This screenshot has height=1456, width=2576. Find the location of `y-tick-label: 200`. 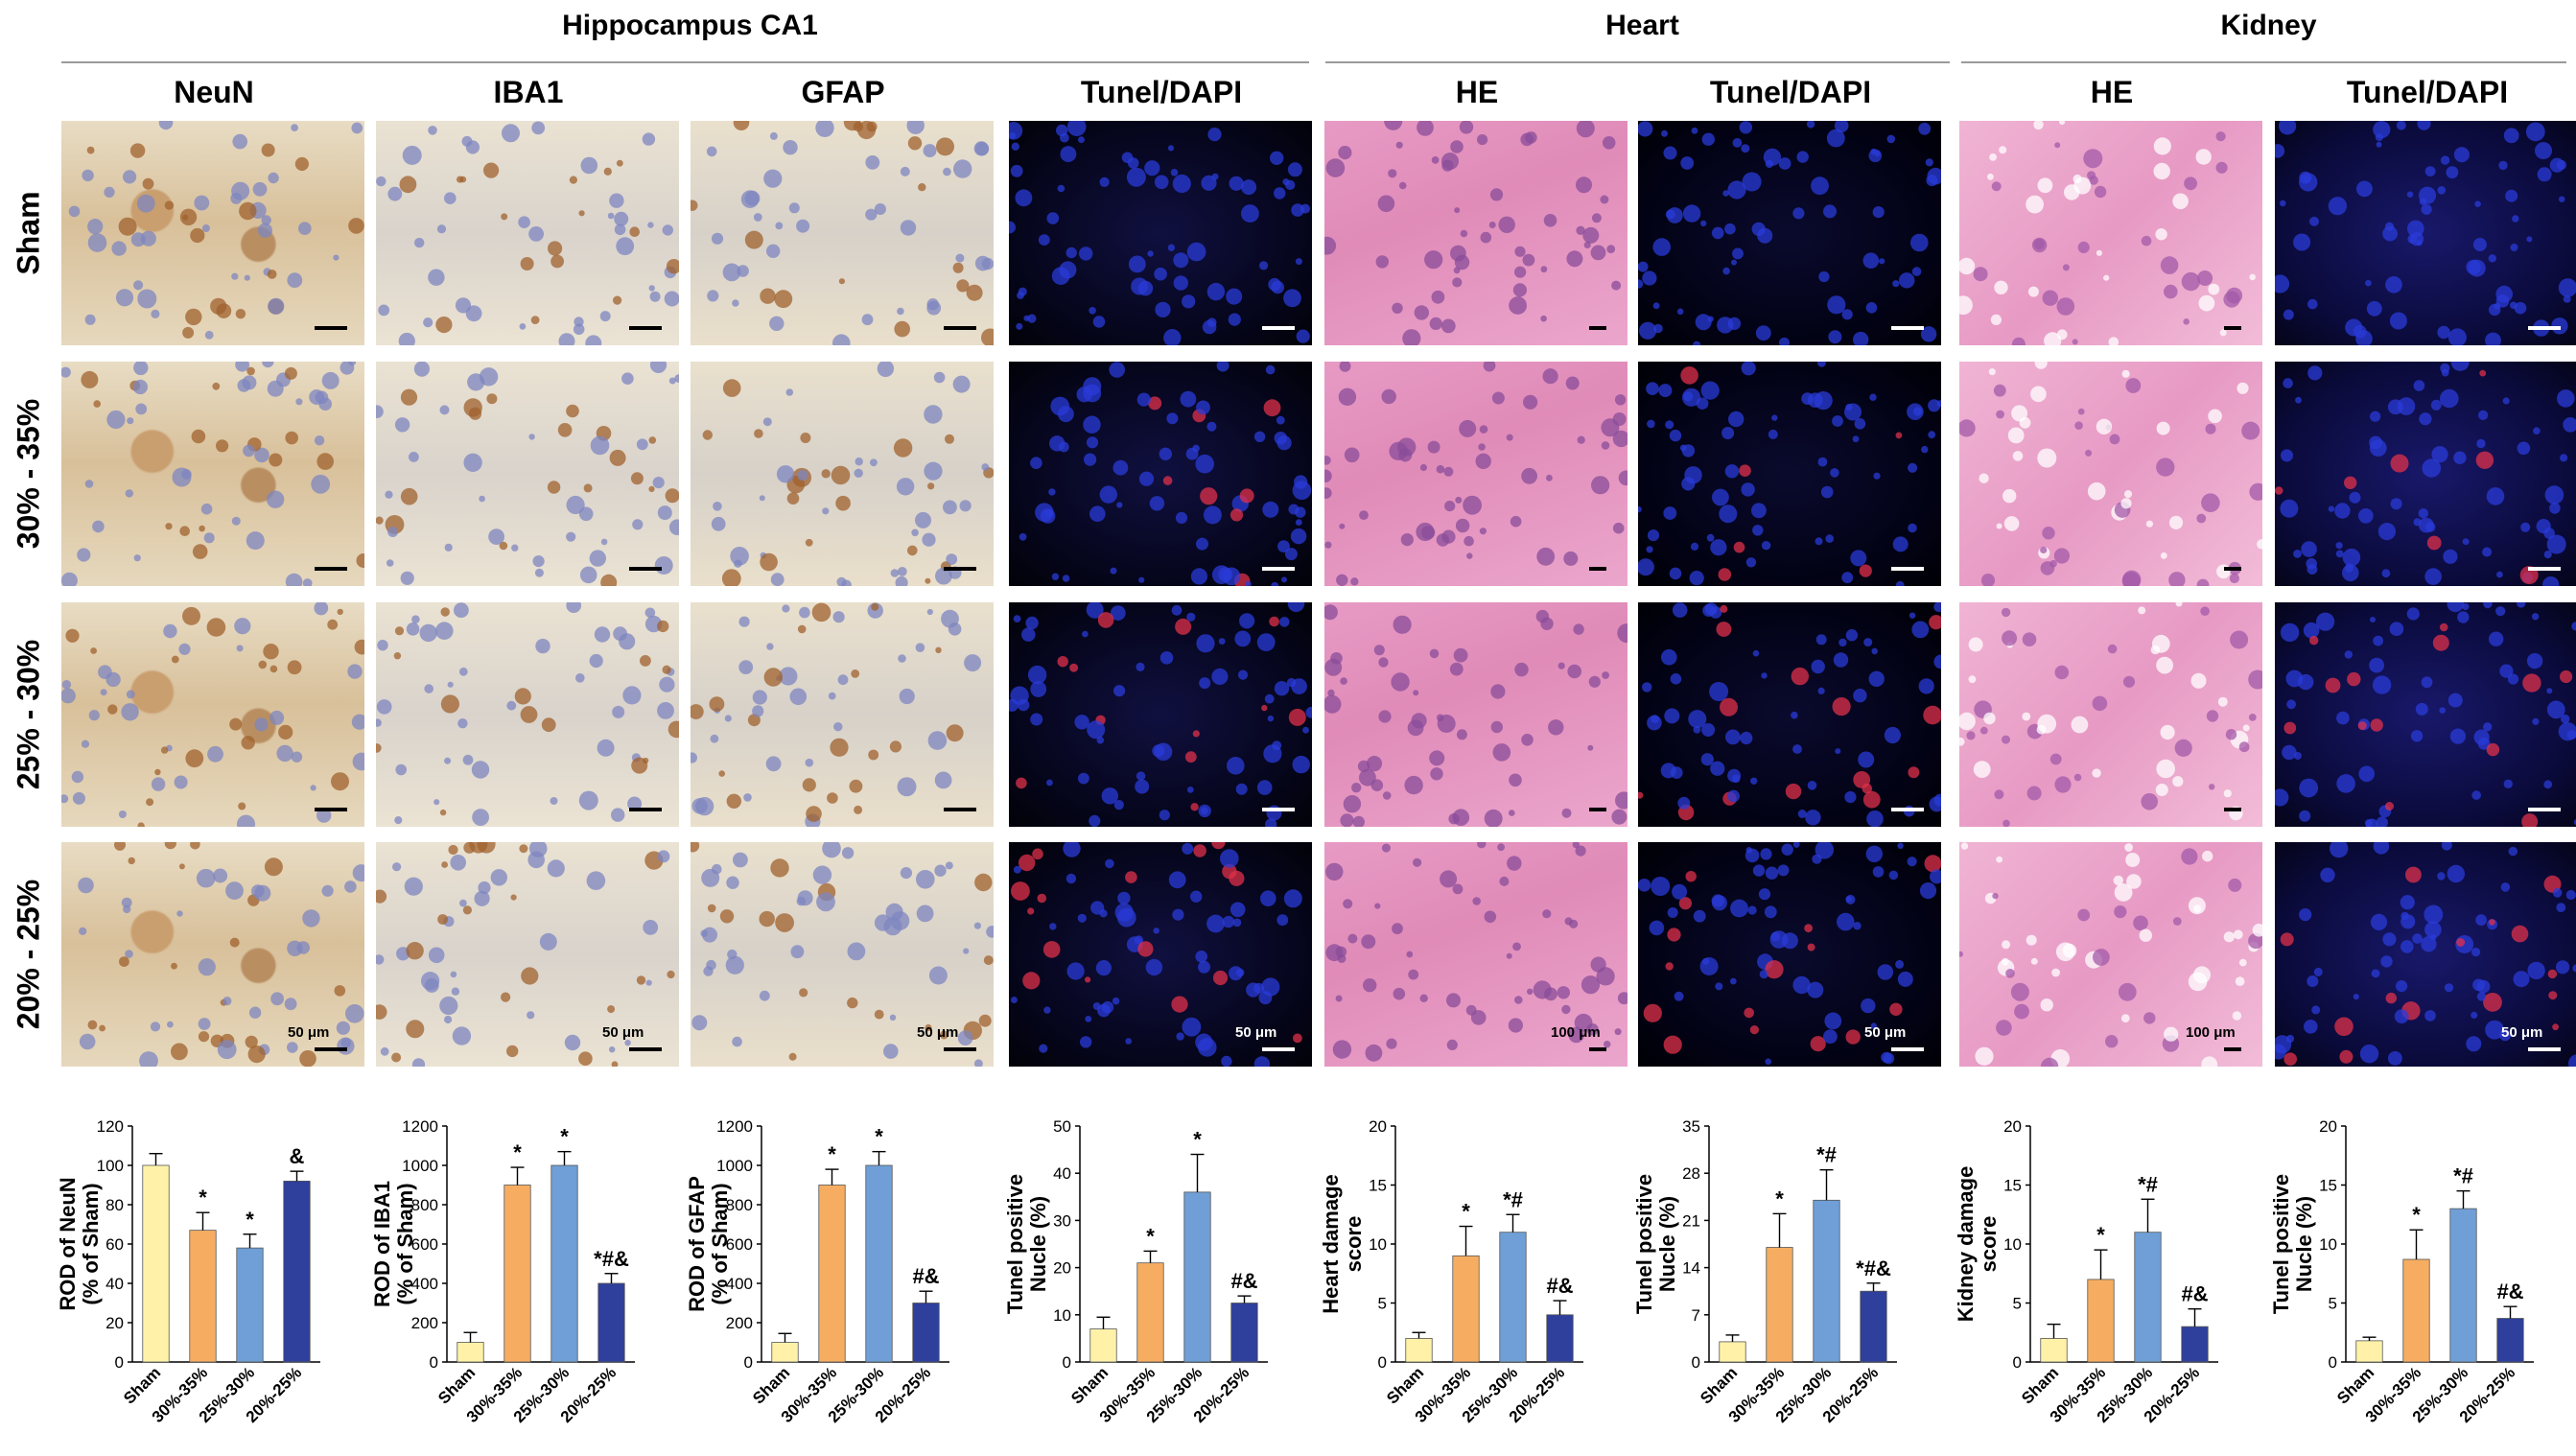

y-tick-label: 200 is located at coordinates (424, 1323).